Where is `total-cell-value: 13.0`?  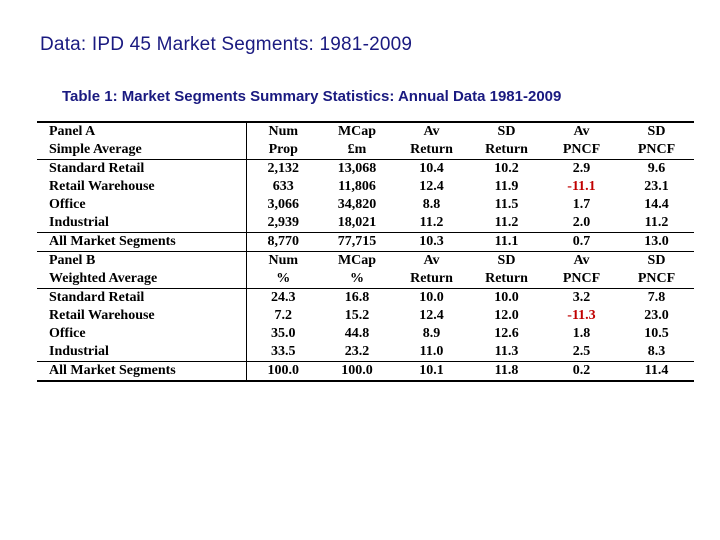 total-cell-value: 13.0 is located at coordinates (656, 242).